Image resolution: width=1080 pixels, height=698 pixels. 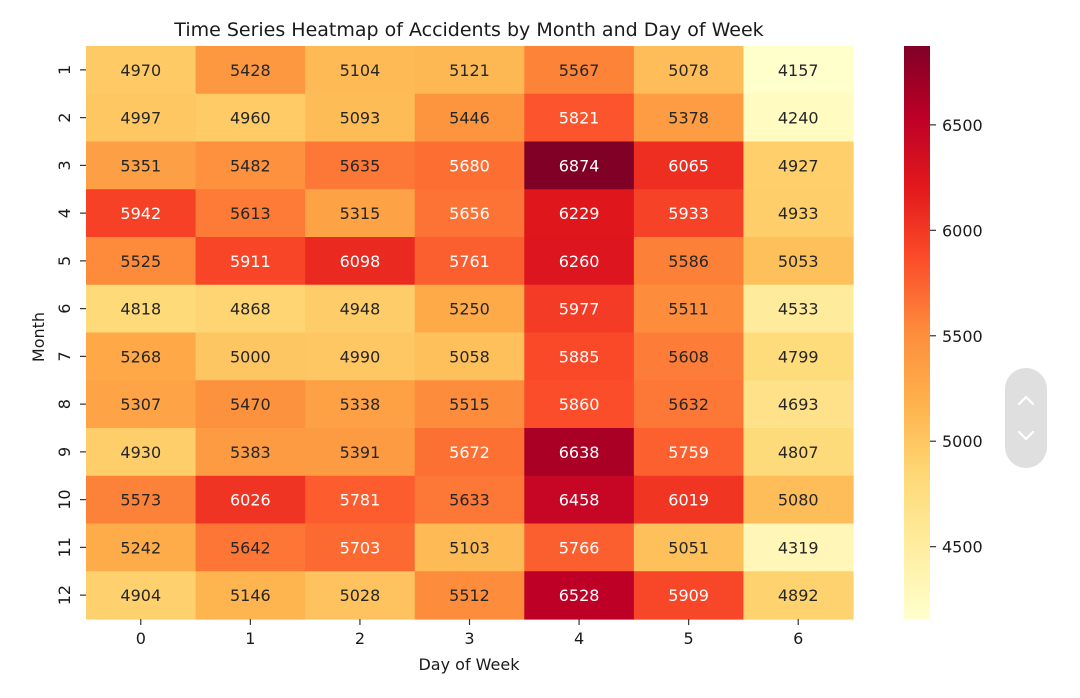 I want to click on heatmap-cell-label: 6260, so click(x=579, y=261).